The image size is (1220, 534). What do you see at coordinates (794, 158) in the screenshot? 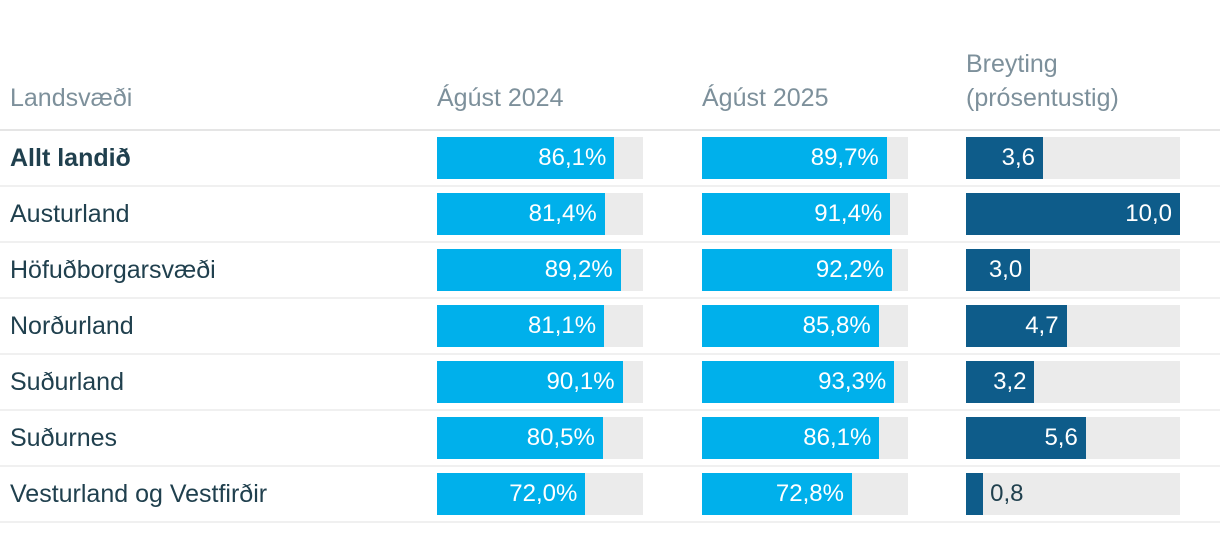
I see `bar-fill: 89,7%` at bounding box center [794, 158].